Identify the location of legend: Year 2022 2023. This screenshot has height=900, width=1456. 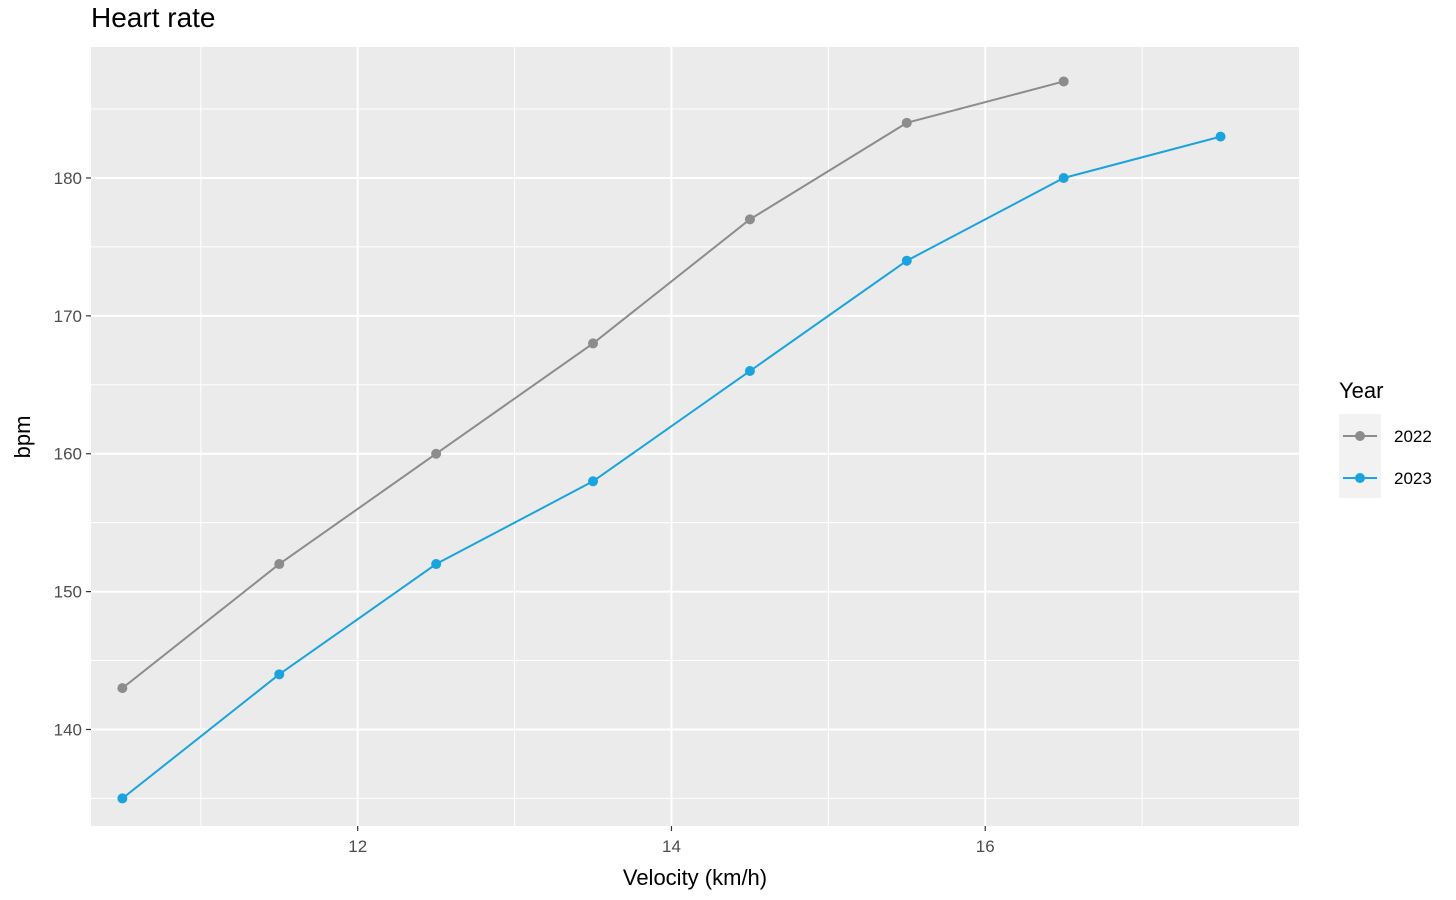
(1385, 438).